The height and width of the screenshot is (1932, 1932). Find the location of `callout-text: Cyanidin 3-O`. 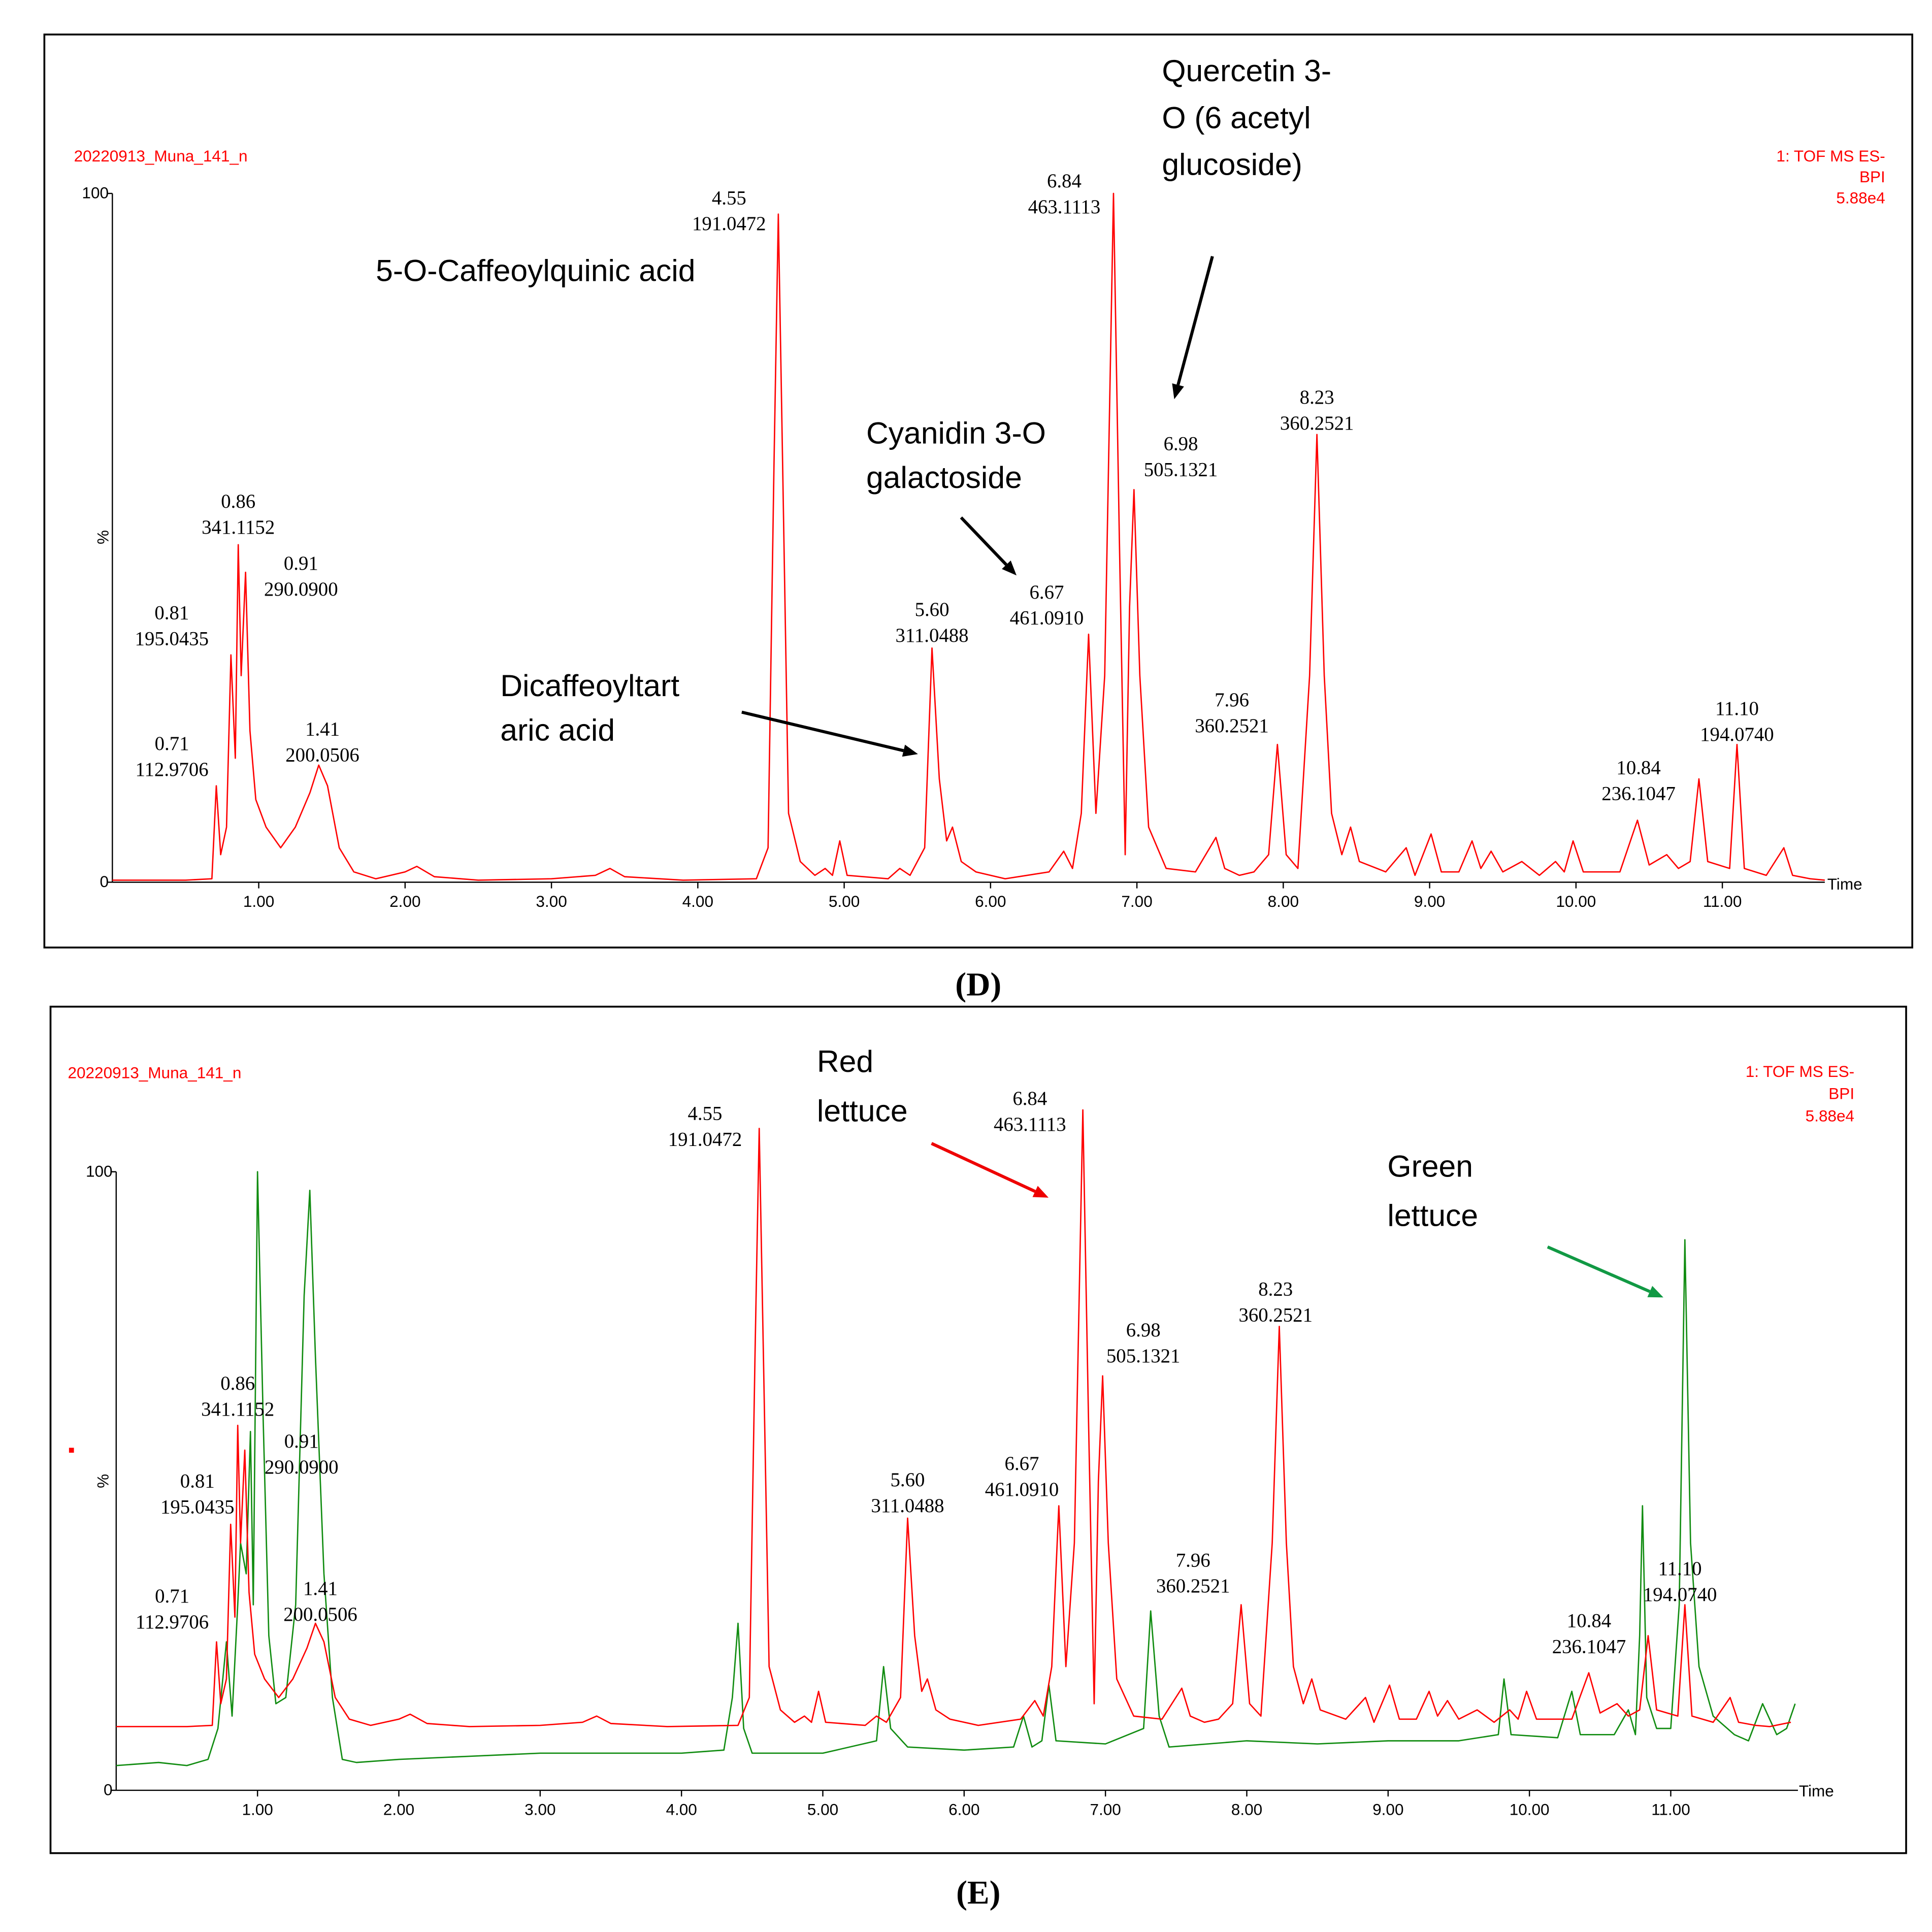

callout-text: Cyanidin 3-O is located at coordinates (956, 433).